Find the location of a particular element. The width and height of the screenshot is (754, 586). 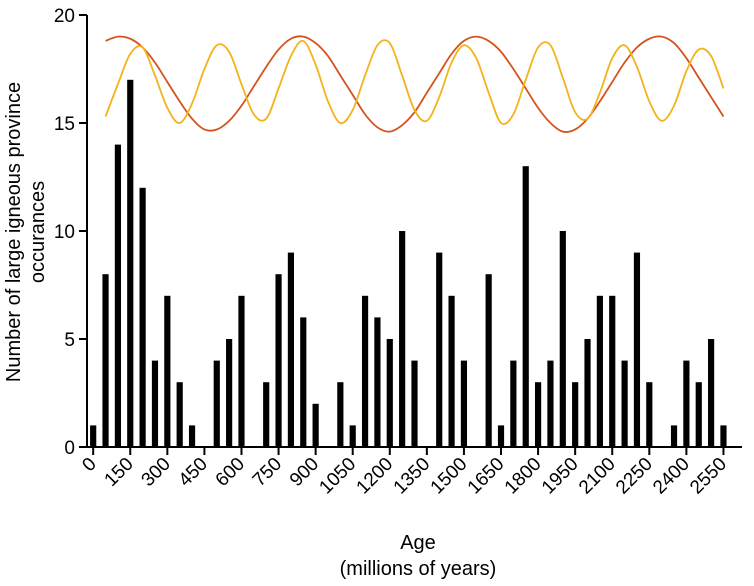

y-tick-label: 0 is located at coordinates (69, 448).